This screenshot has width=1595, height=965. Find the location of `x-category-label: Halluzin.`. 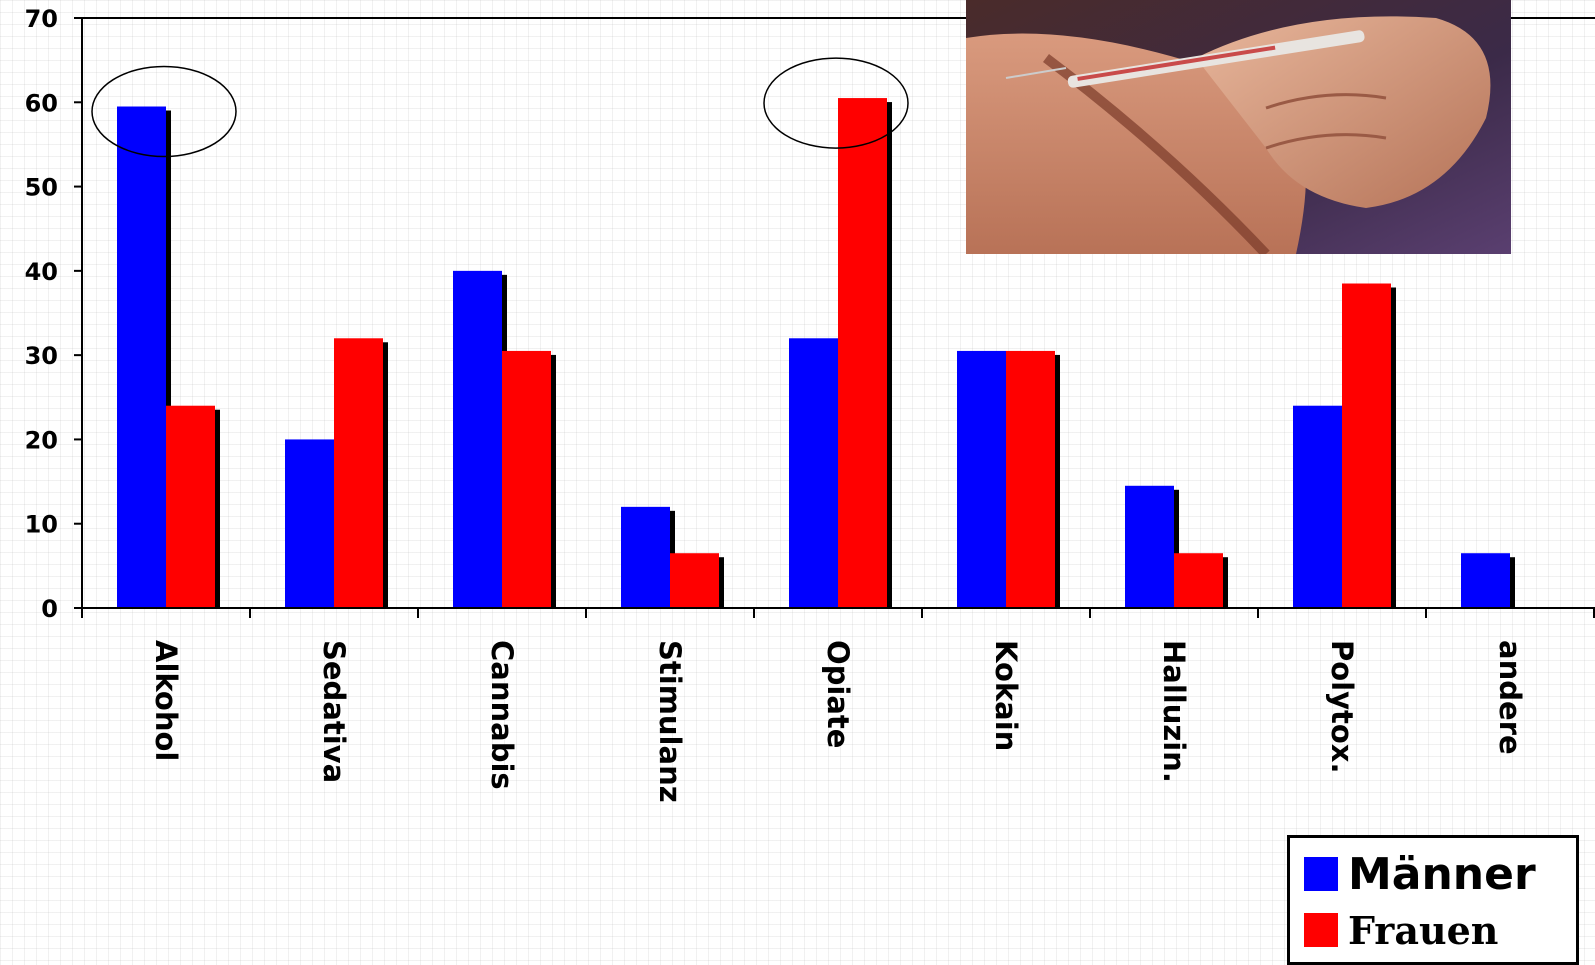

x-category-label: Halluzin. is located at coordinates (1174, 711).